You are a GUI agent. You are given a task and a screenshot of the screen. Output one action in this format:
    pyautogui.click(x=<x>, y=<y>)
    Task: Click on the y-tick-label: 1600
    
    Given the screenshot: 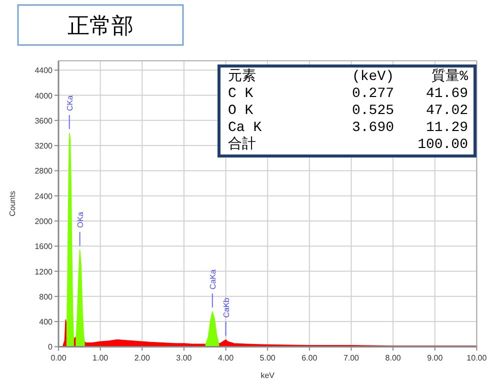 What is the action you would take?
    pyautogui.click(x=44, y=247)
    